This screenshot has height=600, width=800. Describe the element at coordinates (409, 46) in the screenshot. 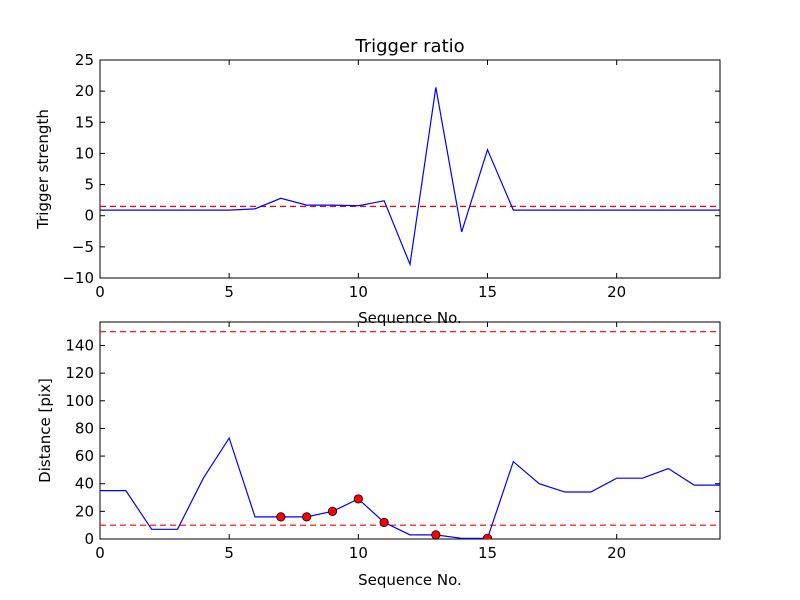

I see `chart-title: Trigger ratio` at that location.